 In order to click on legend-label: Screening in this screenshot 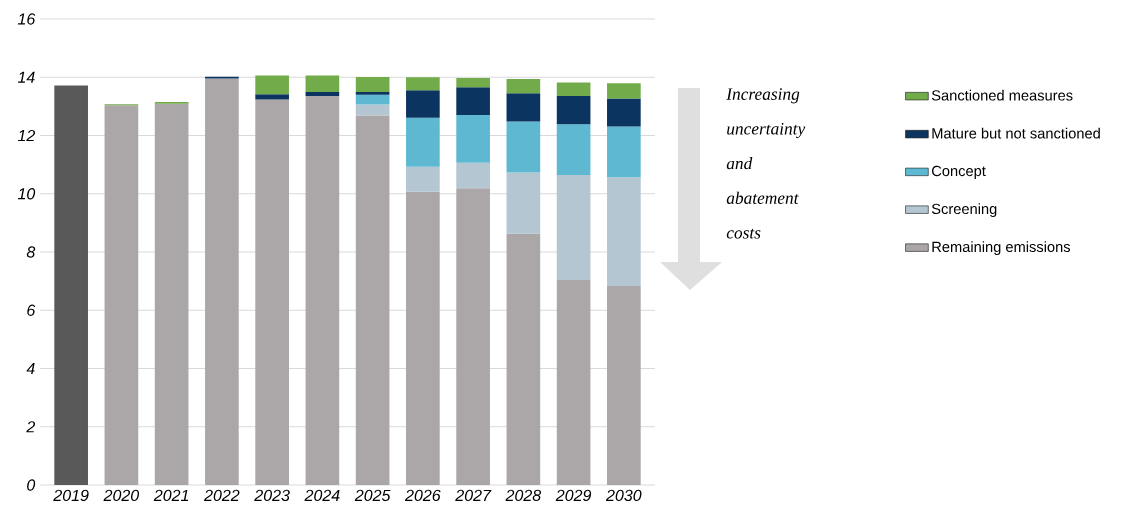, I will do `click(964, 210)`.